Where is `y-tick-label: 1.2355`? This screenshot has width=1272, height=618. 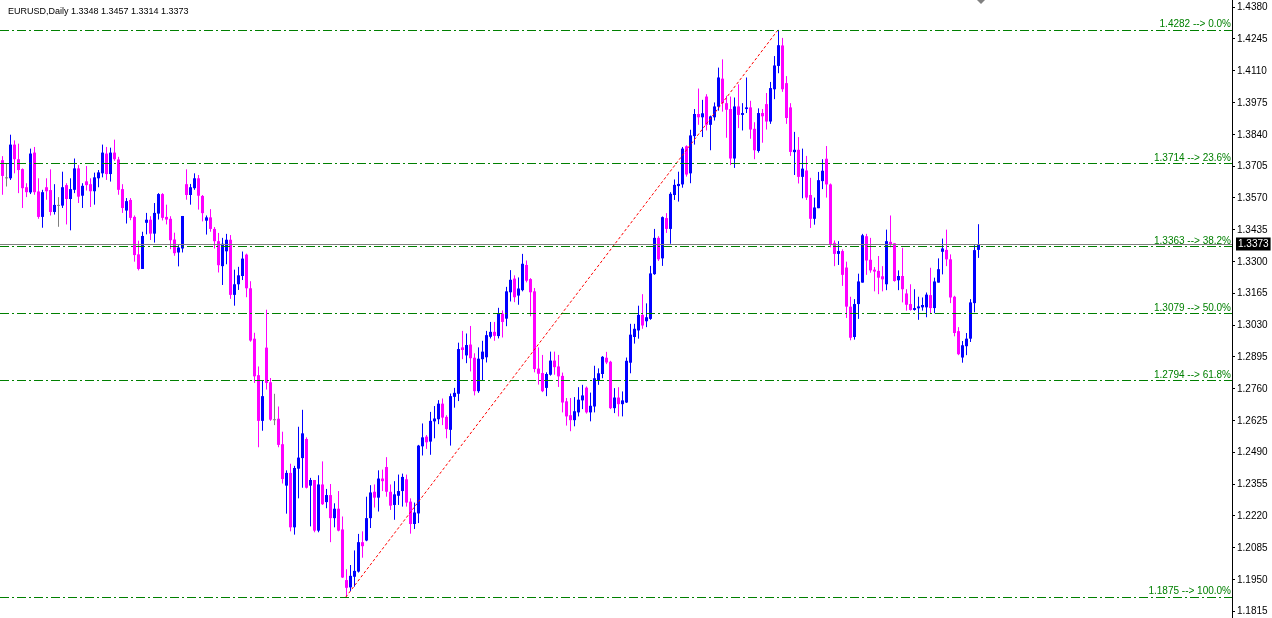 y-tick-label: 1.2355 is located at coordinates (1253, 484).